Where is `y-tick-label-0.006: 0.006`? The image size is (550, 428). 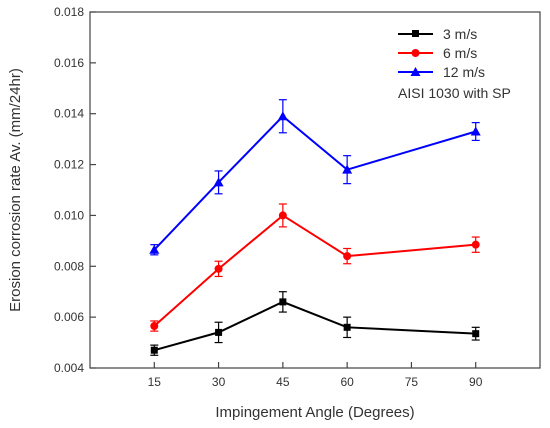 y-tick-label-0.006: 0.006 is located at coordinates (69, 317).